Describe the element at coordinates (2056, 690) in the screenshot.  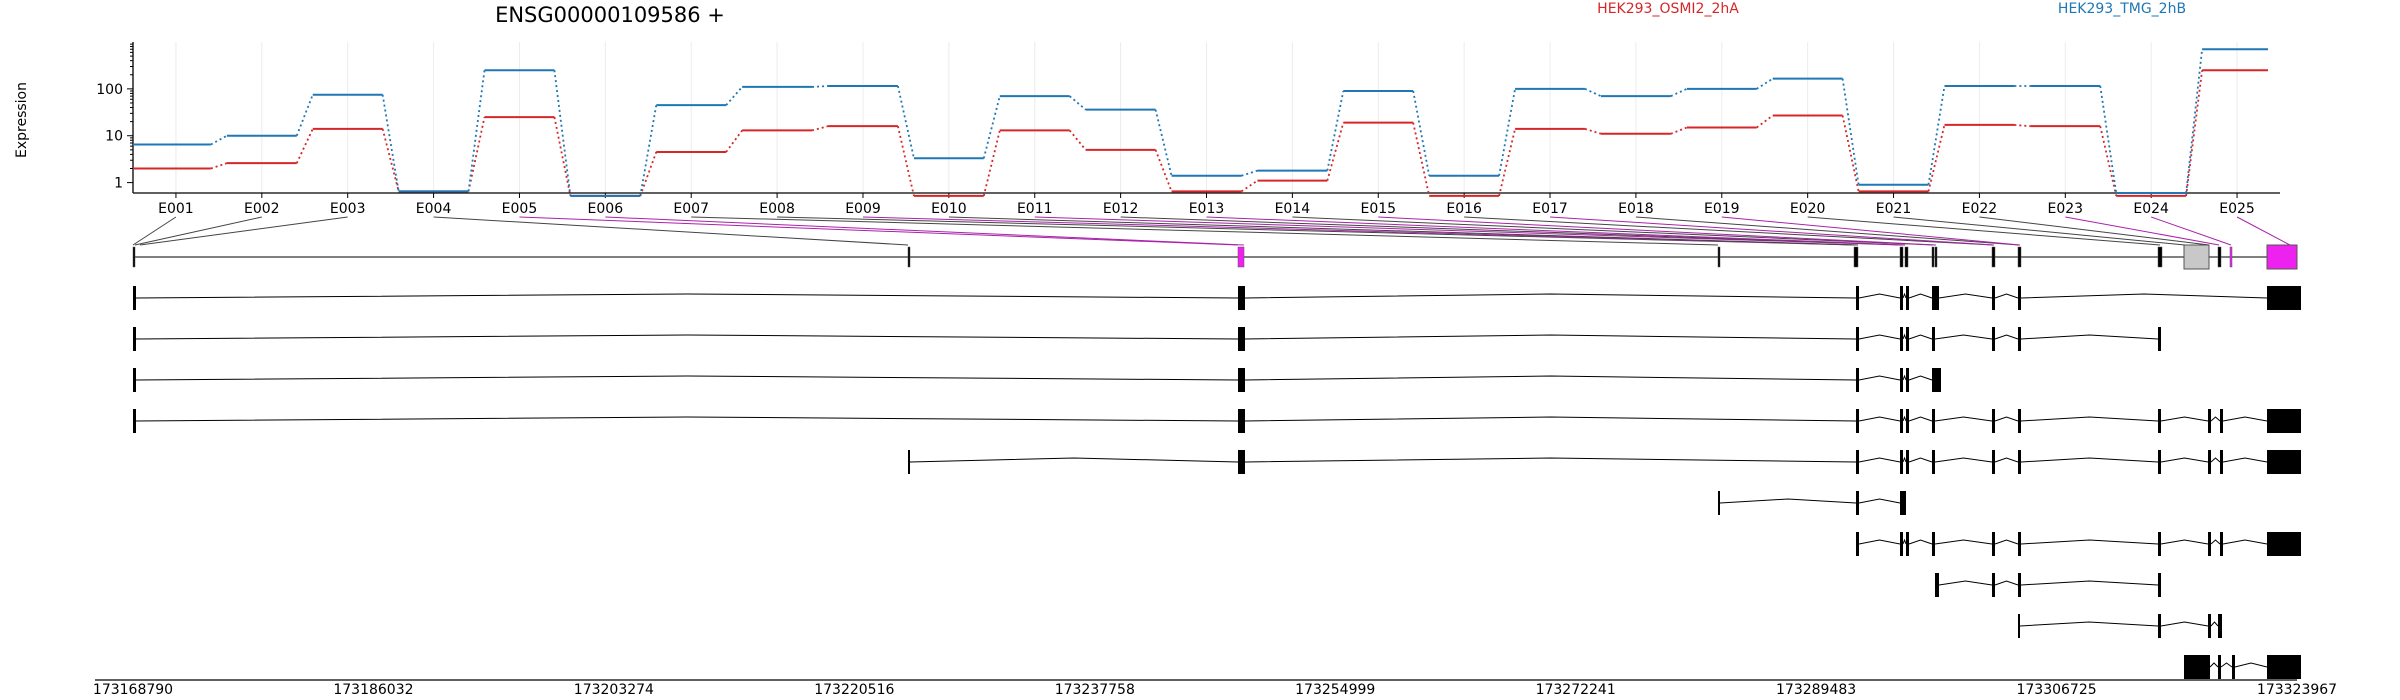
I see `coordinate-tick-label: 173306725` at that location.